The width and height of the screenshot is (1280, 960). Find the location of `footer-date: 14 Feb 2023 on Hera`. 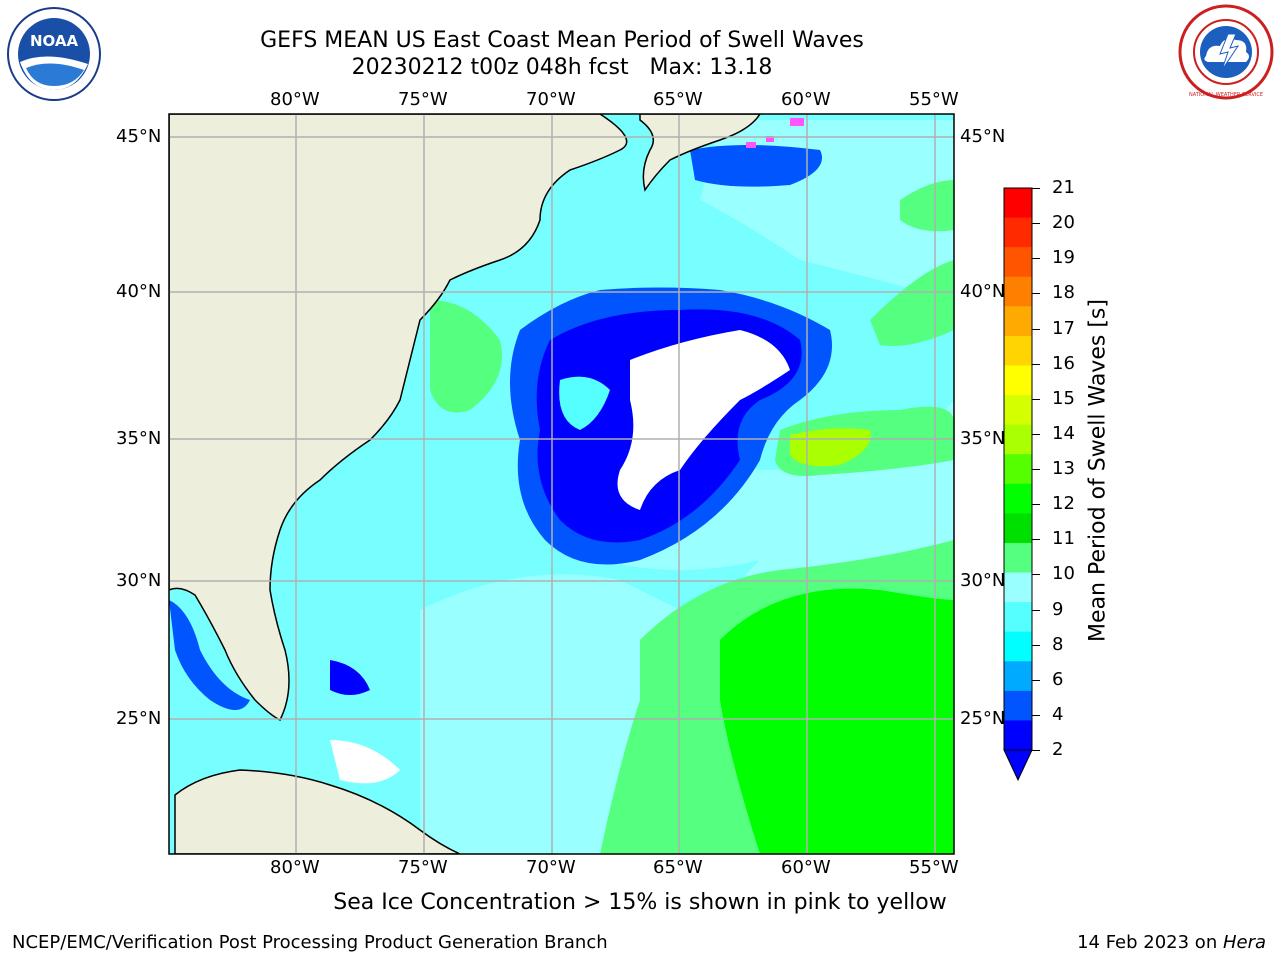

footer-date: 14 Feb 2023 on Hera is located at coordinates (1171, 942).